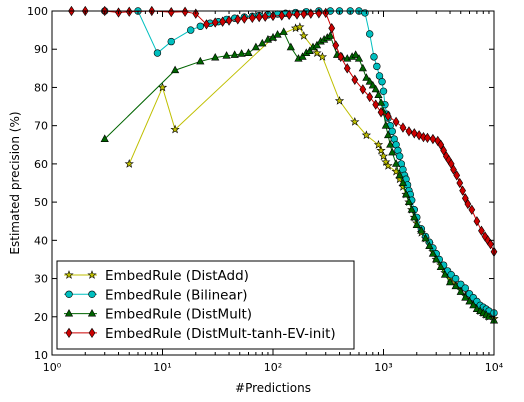  Describe the element at coordinates (178, 315) in the screenshot. I see `legend-label: EmbedRule (DistMult)` at that location.